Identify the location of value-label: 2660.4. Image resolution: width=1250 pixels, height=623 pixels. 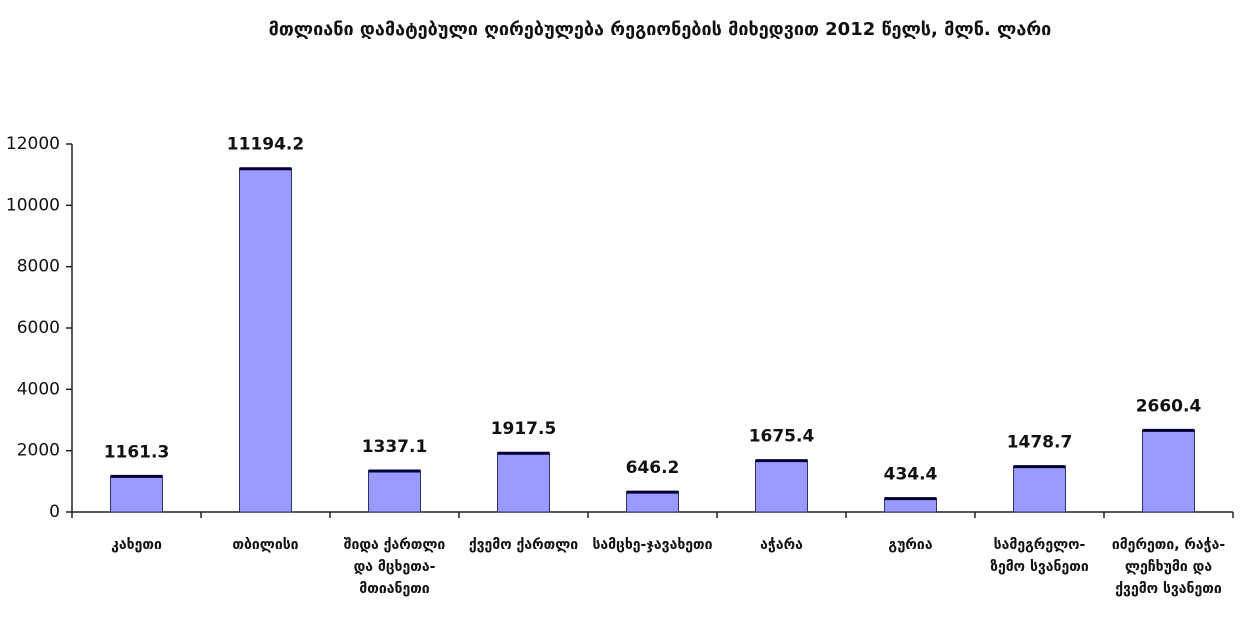
(1169, 406).